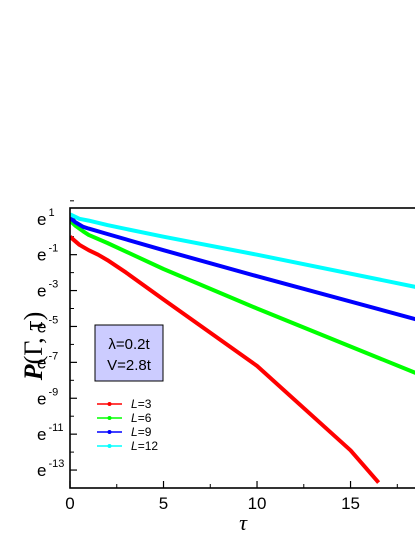  What do you see at coordinates (141, 404) in the screenshot?
I see `legend-label-L-3: L=3` at bounding box center [141, 404].